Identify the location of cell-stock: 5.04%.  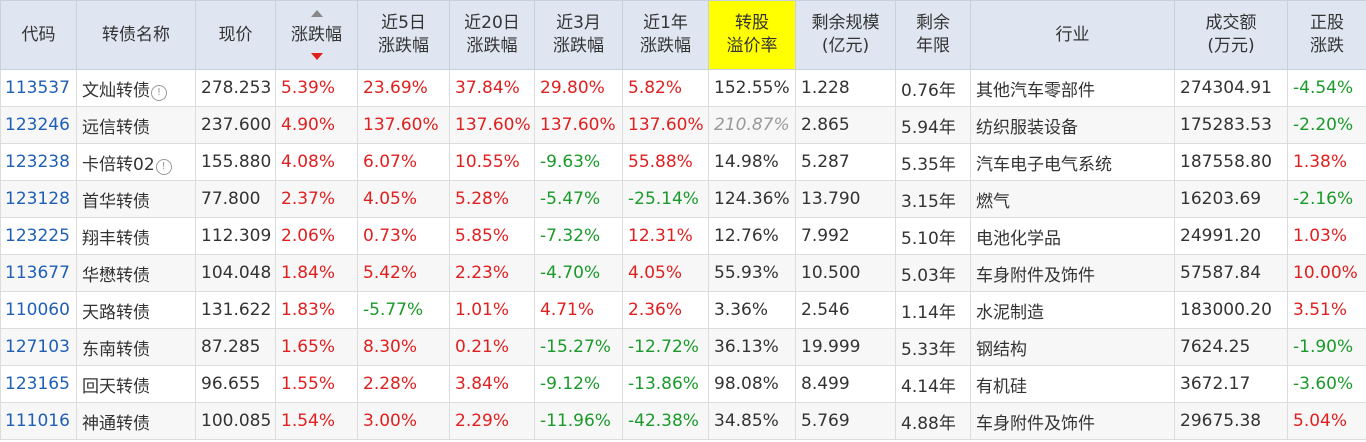
(1326, 421).